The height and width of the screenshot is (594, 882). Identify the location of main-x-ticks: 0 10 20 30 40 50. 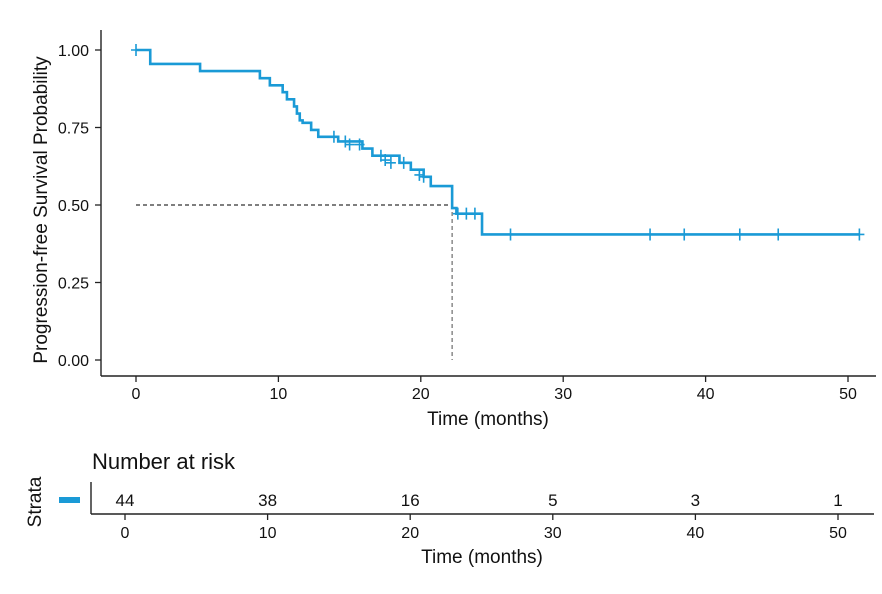
(494, 389).